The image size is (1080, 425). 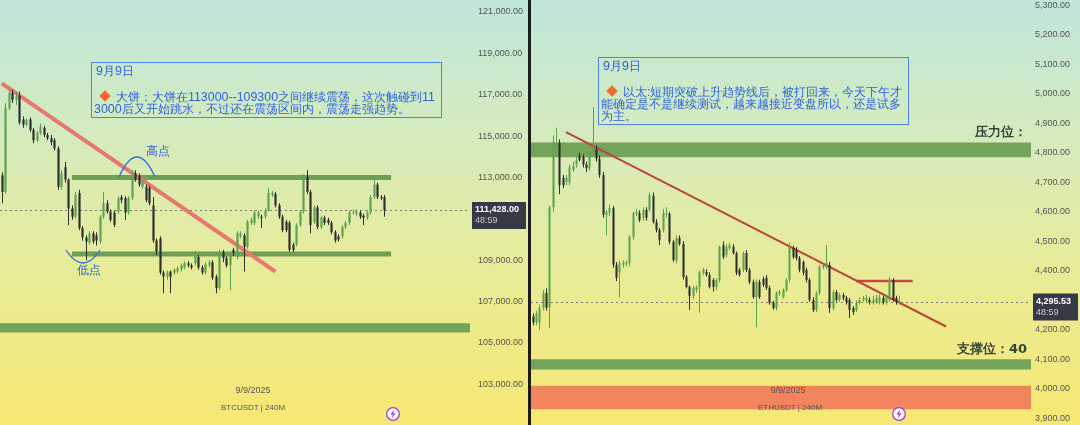 What do you see at coordinates (253, 407) in the screenshot?
I see `annotation: BTCUSDT | 240M` at bounding box center [253, 407].